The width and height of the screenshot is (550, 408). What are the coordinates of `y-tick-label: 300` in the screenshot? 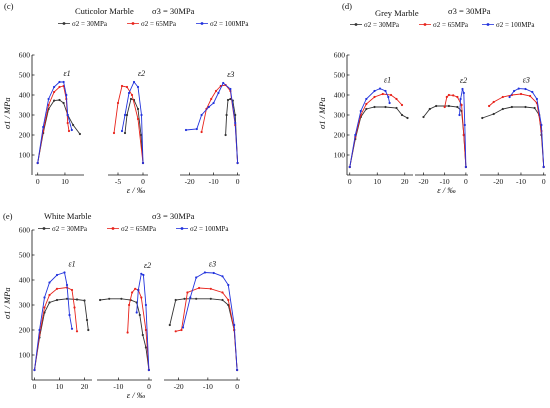 It's located at (25, 115).